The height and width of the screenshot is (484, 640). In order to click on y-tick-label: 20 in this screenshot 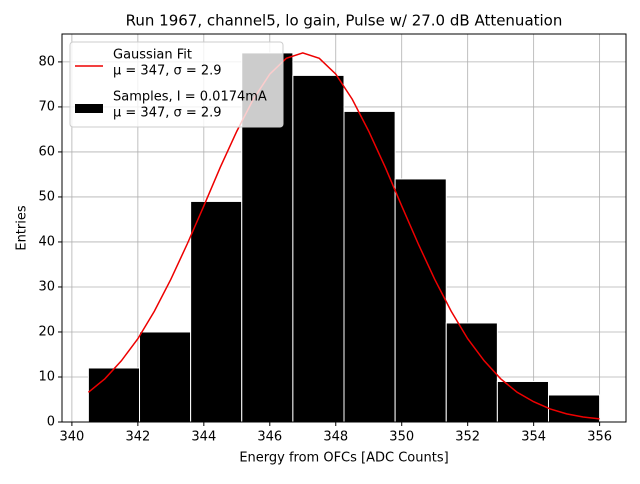, I will do `click(46, 331)`.